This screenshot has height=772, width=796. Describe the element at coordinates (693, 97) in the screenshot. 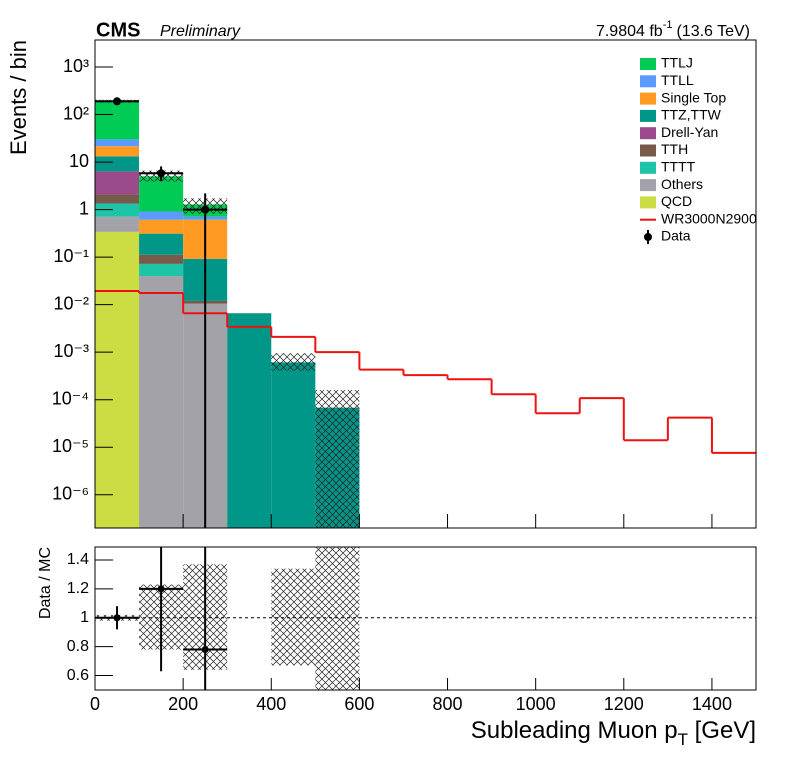

I see `legend-label: Single Top` at that location.